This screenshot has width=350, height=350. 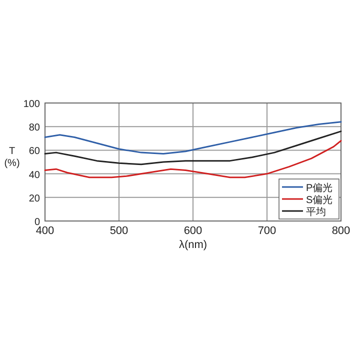 What do you see at coordinates (341, 231) in the screenshot?
I see `x-tick-label: 800` at bounding box center [341, 231].